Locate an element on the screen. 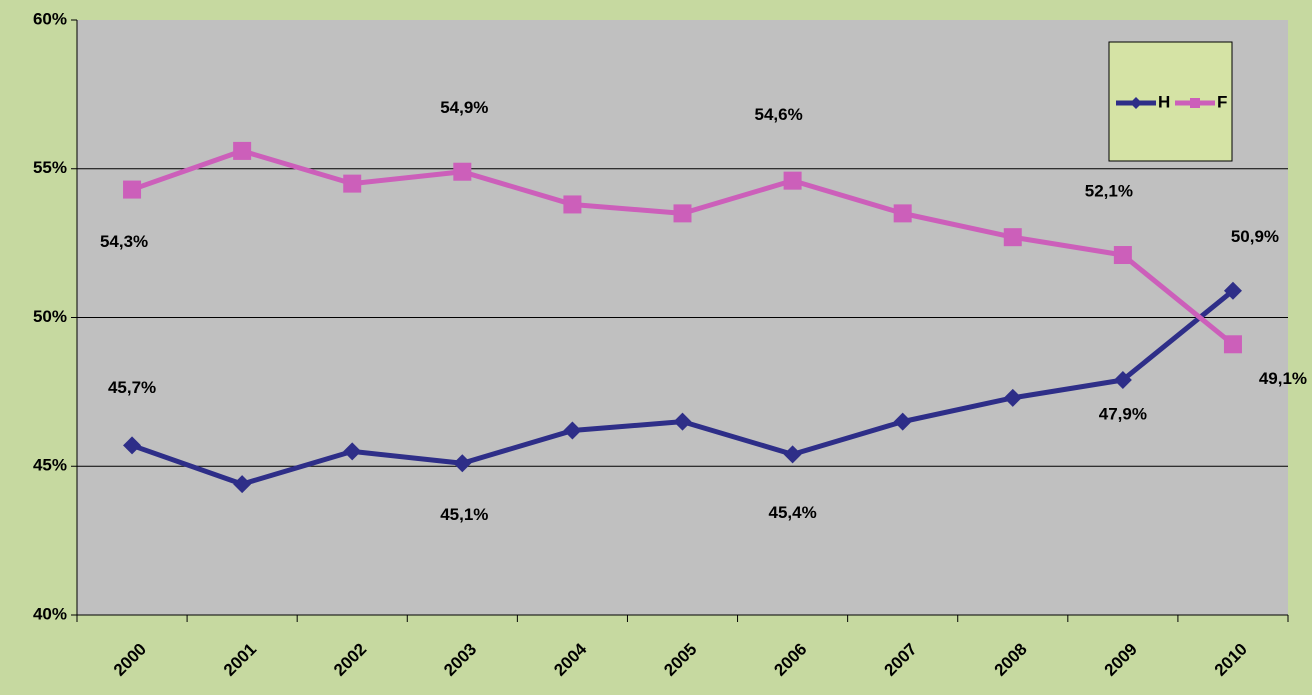 The width and height of the screenshot is (1312, 695). y-tick-label: 55% is located at coordinates (50, 167).